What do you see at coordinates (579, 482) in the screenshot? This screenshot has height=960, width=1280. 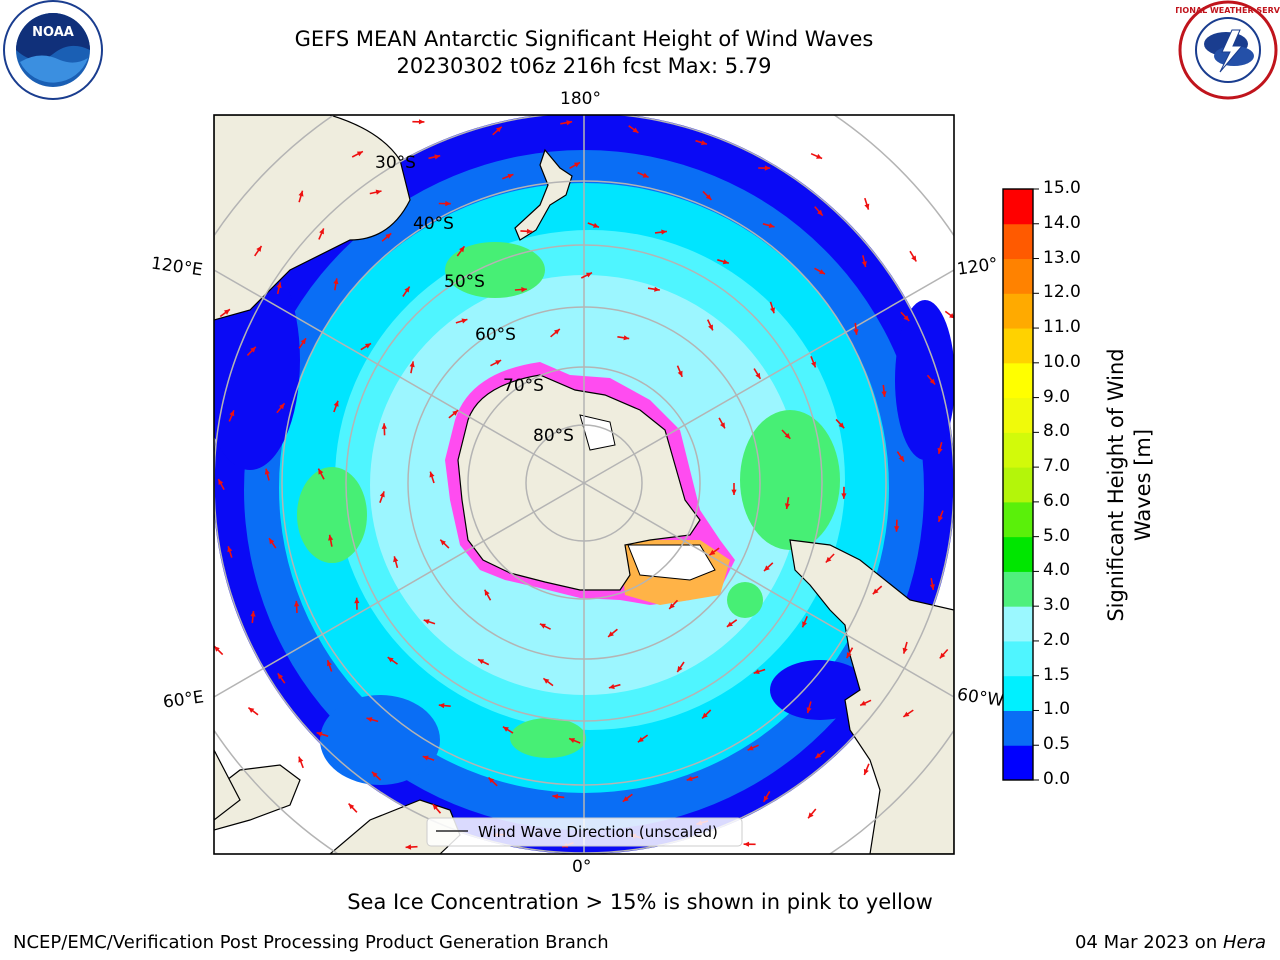 I see `antarctica-landmass` at bounding box center [579, 482].